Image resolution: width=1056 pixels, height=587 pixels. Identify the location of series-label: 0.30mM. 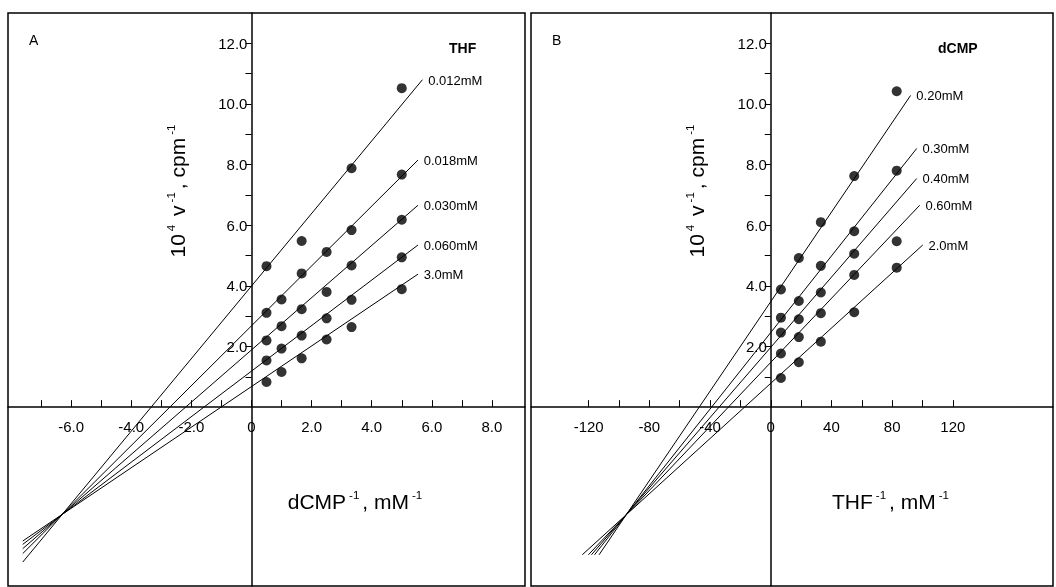
(946, 149).